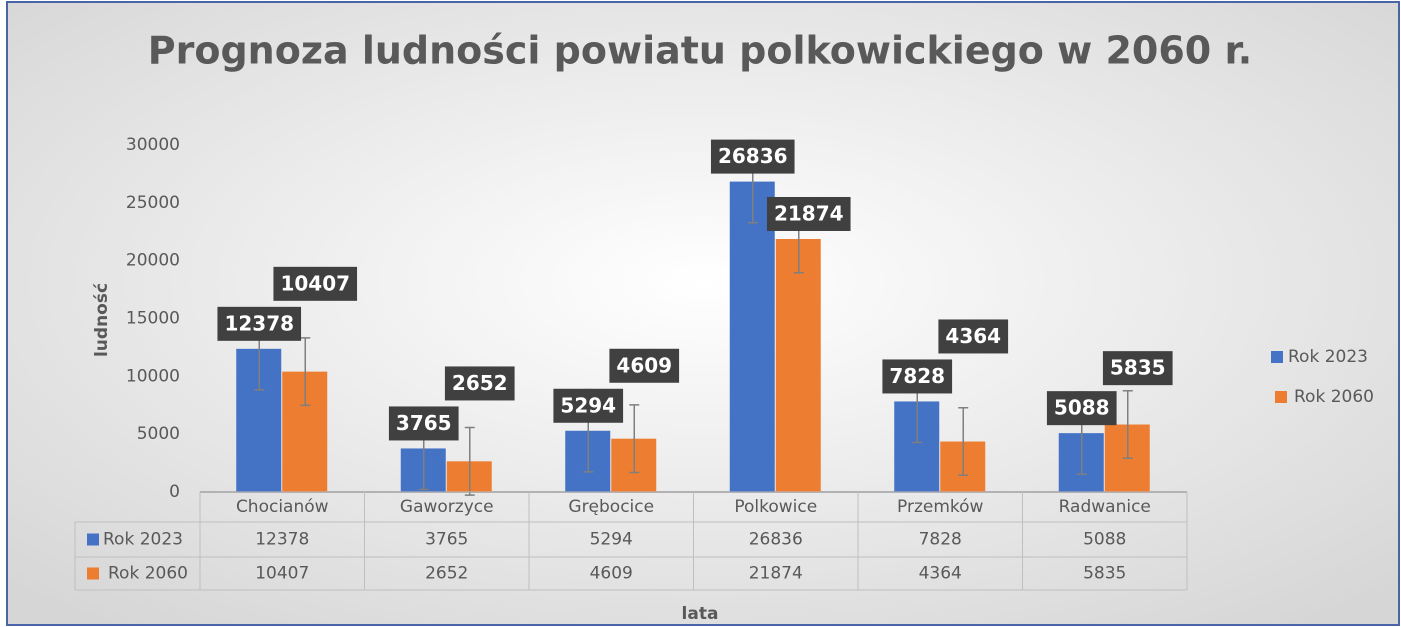 This screenshot has width=1401, height=627. Describe the element at coordinates (775, 507) in the screenshot. I see `x-tick-label: Polkowice` at that location.